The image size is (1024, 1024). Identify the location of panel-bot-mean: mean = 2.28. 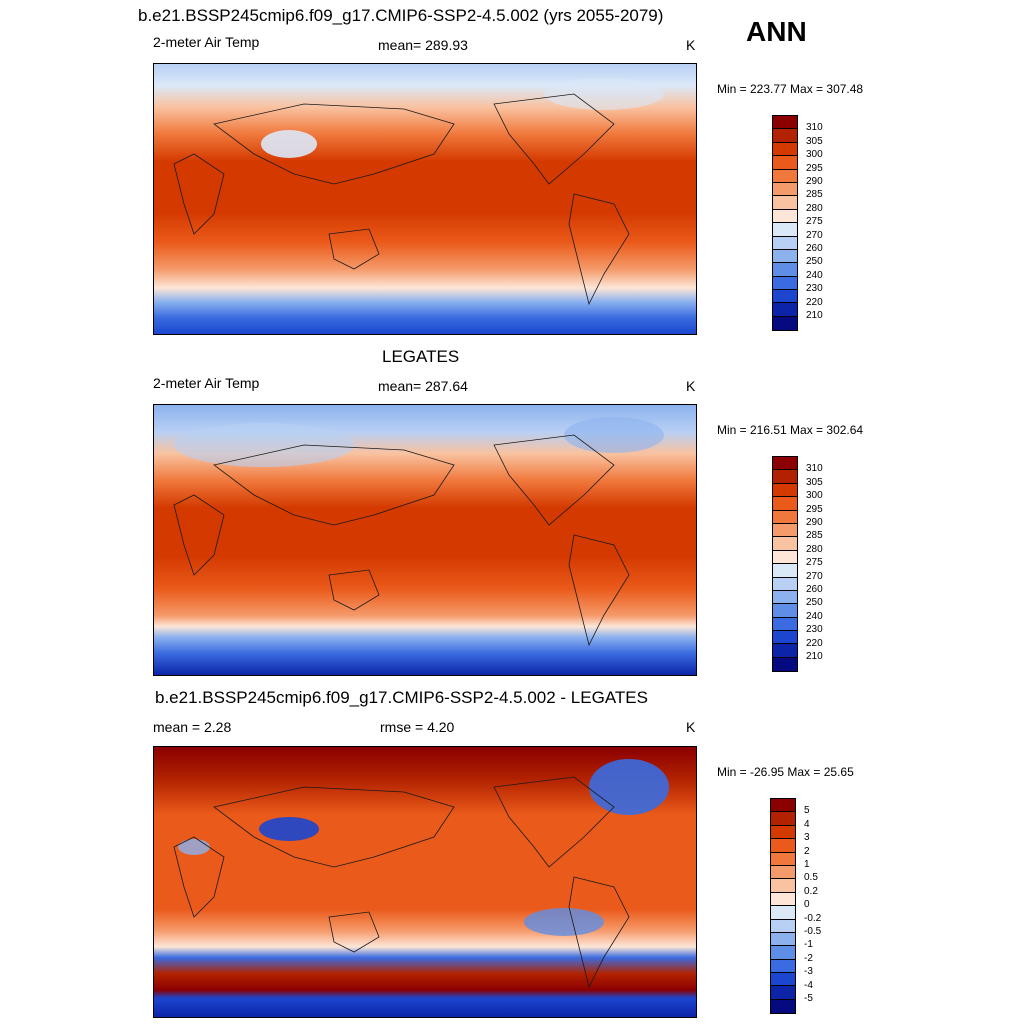
(192, 727).